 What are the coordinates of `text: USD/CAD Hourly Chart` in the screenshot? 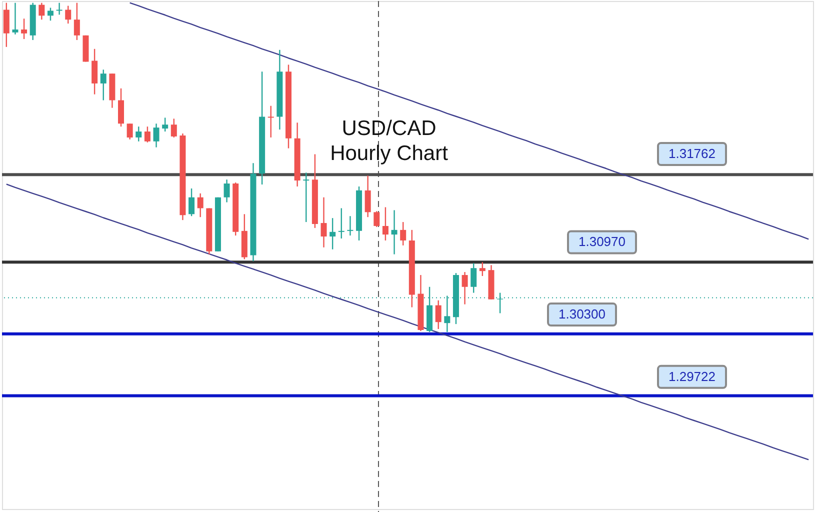 It's located at (389, 141).